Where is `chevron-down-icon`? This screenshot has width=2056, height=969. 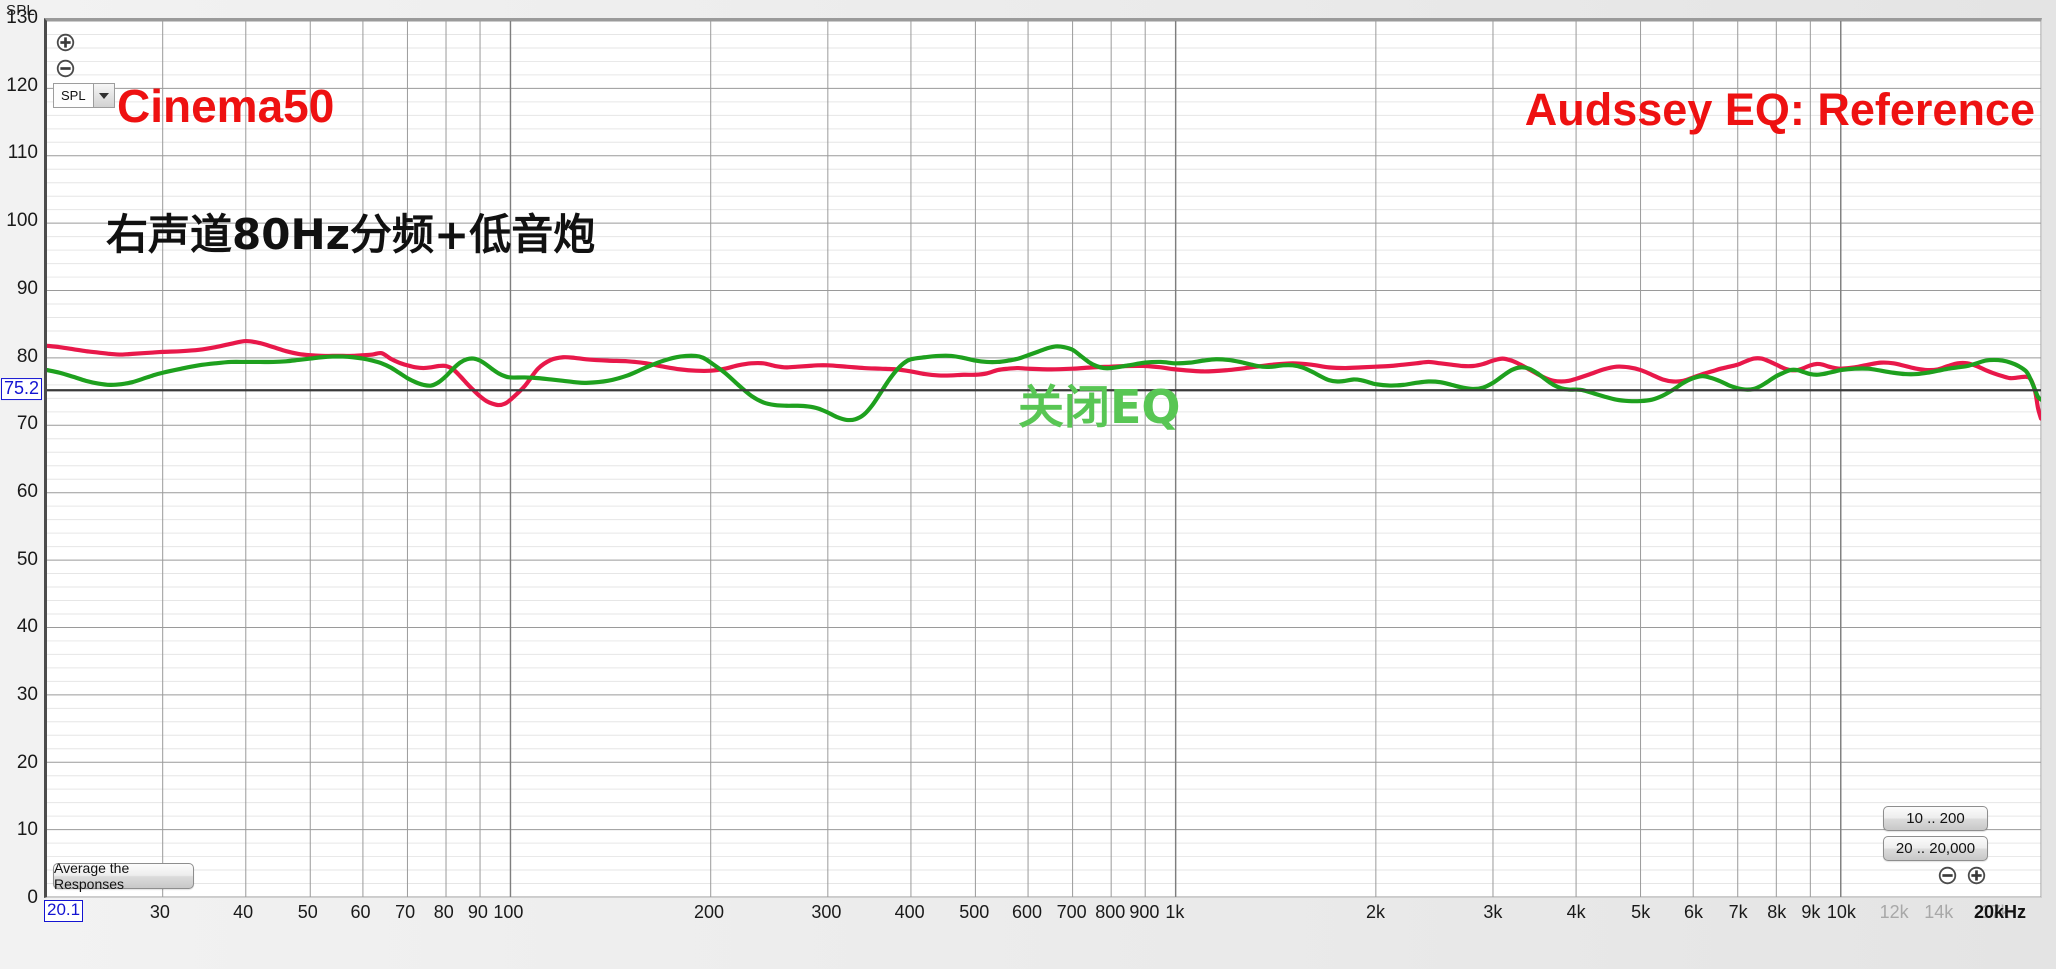
chevron-down-icon is located at coordinates (103, 95).